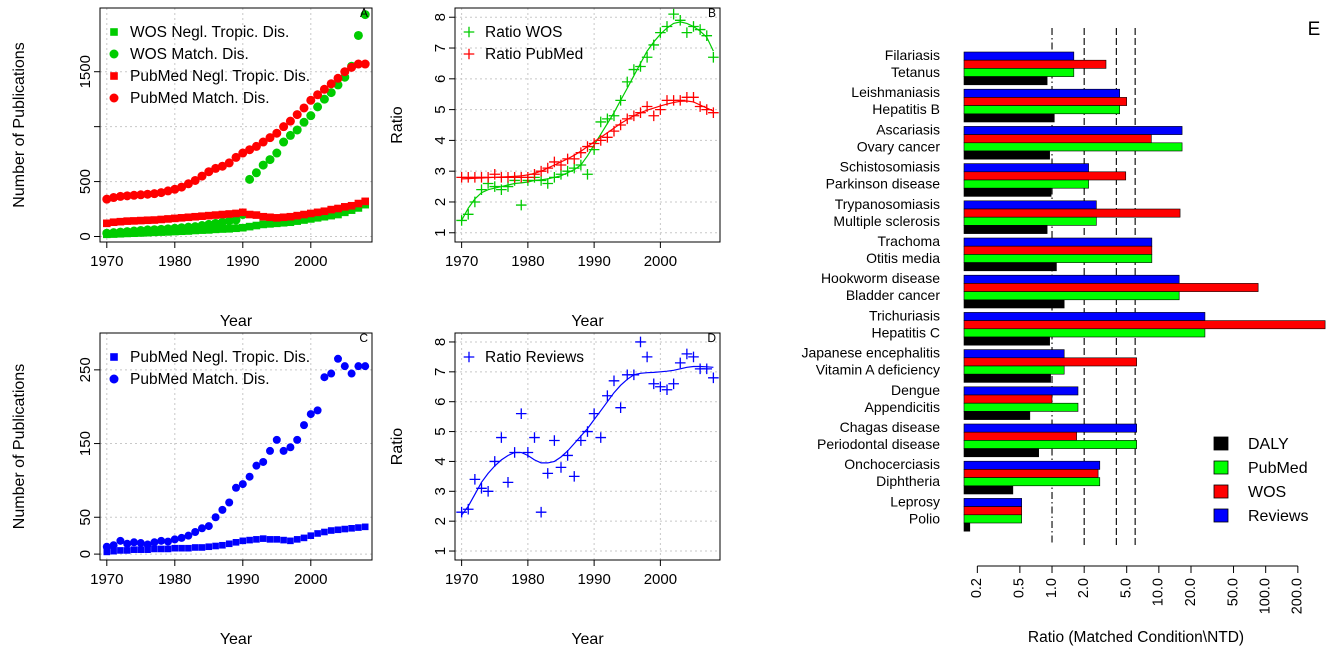  What do you see at coordinates (220, 357) in the screenshot?
I see `legend-label: PubMed Negl. Tropic. Dis.` at bounding box center [220, 357].